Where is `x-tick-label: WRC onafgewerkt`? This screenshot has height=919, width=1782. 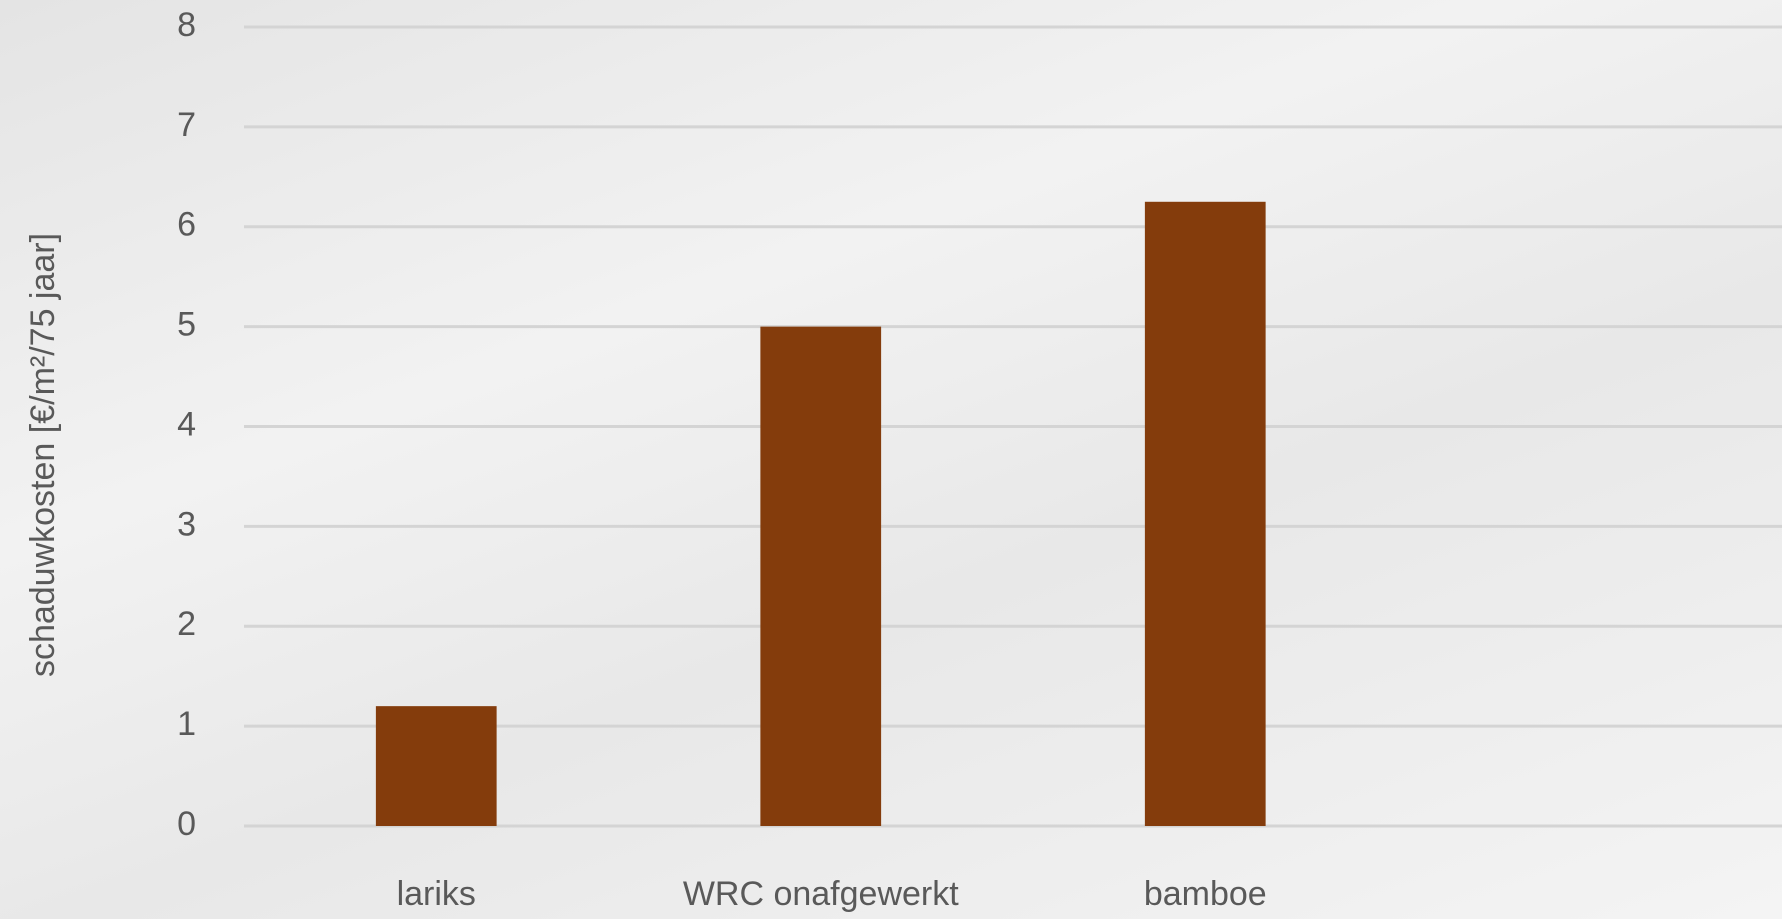 x-tick-label: WRC onafgewerkt is located at coordinates (821, 894).